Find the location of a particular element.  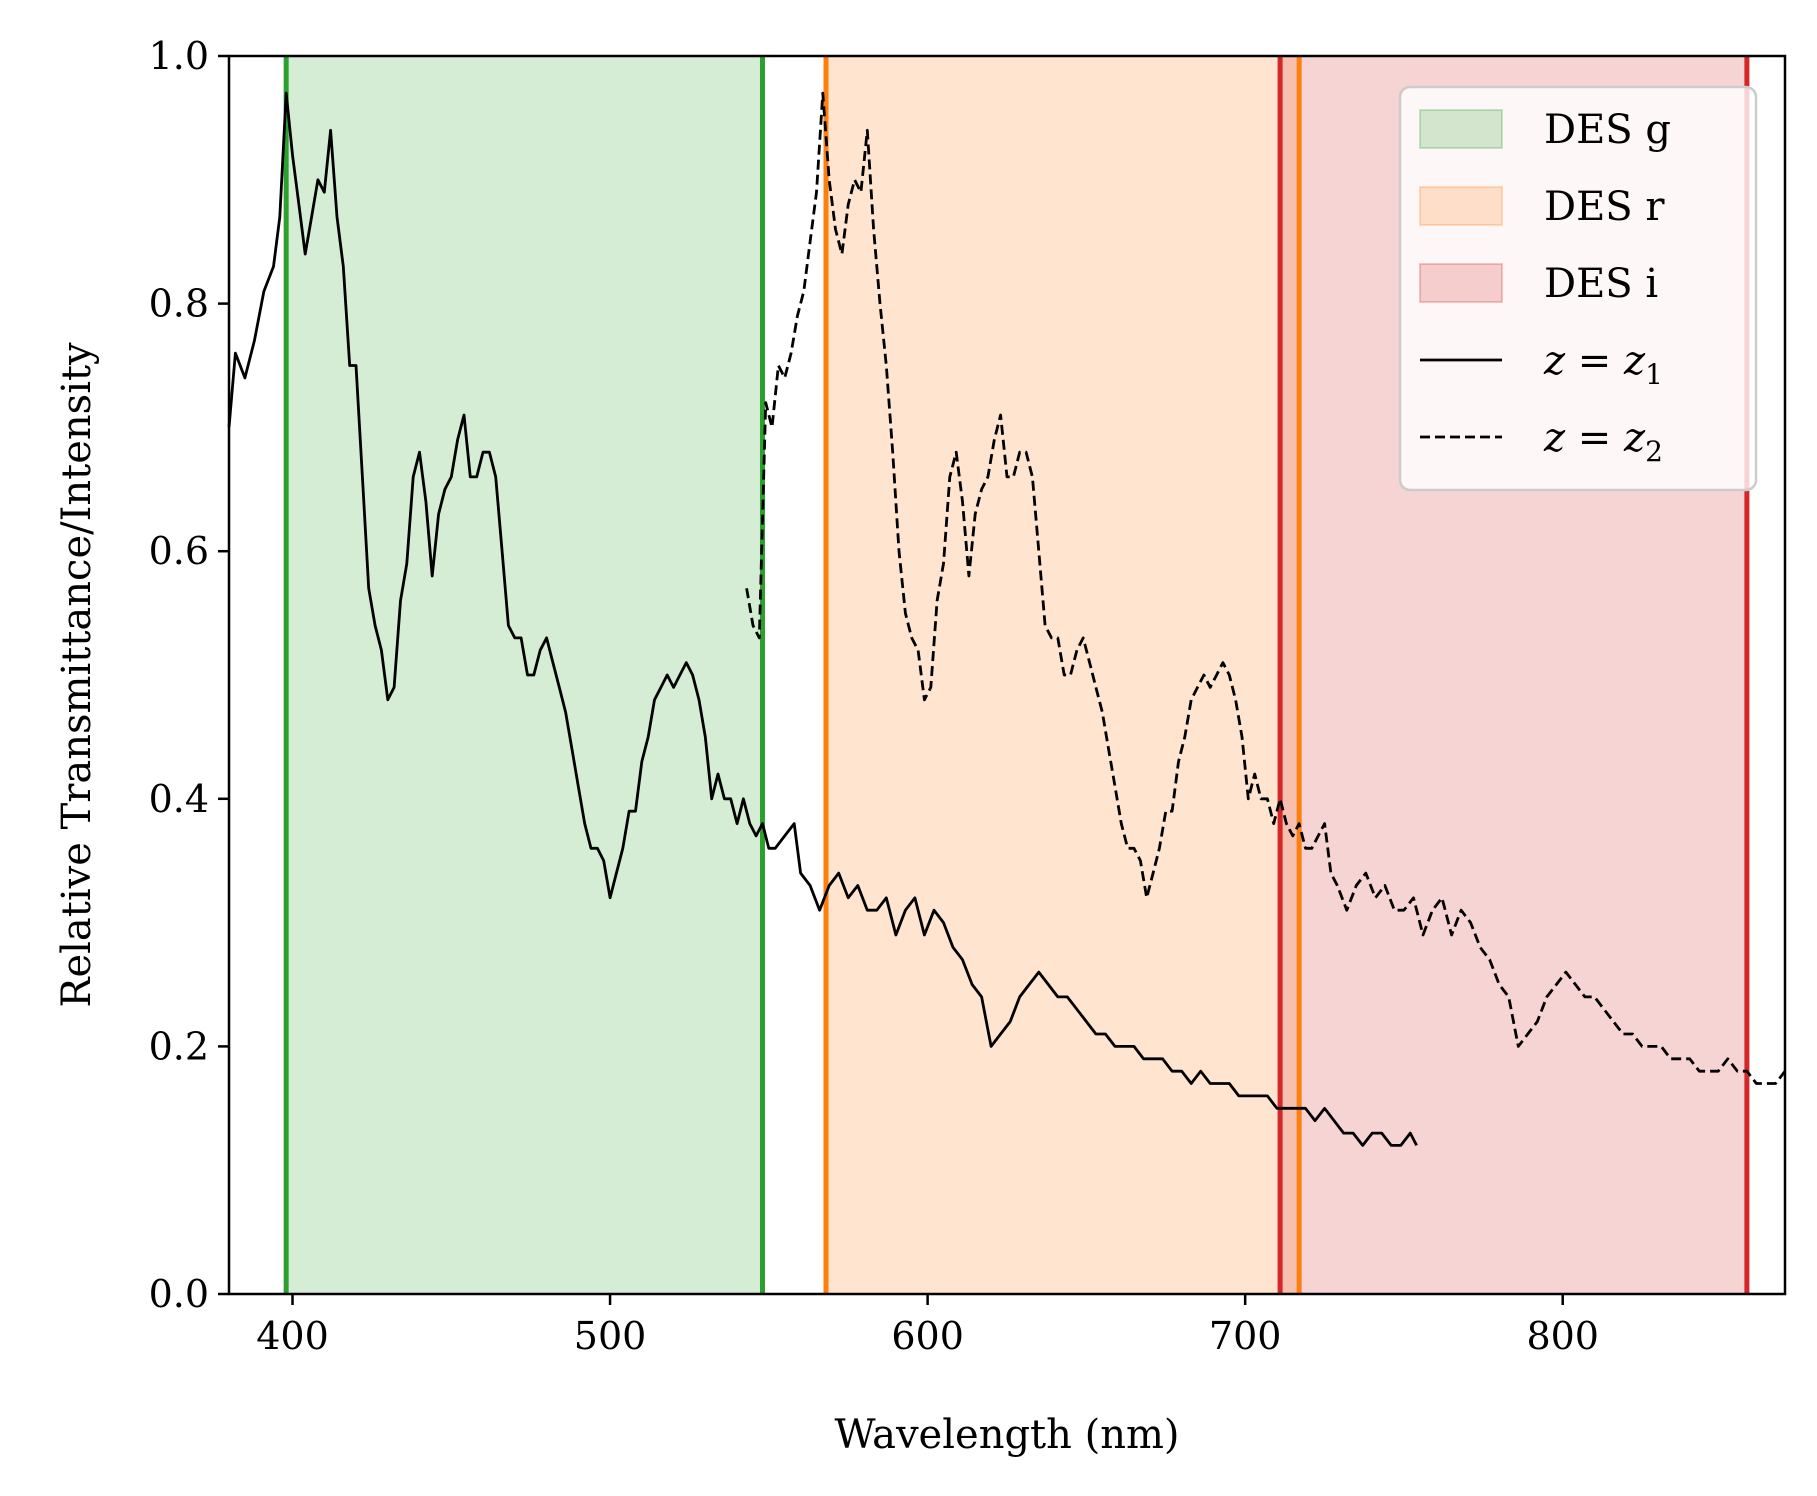

legend-label: z = z1 is located at coordinates (1603, 364).